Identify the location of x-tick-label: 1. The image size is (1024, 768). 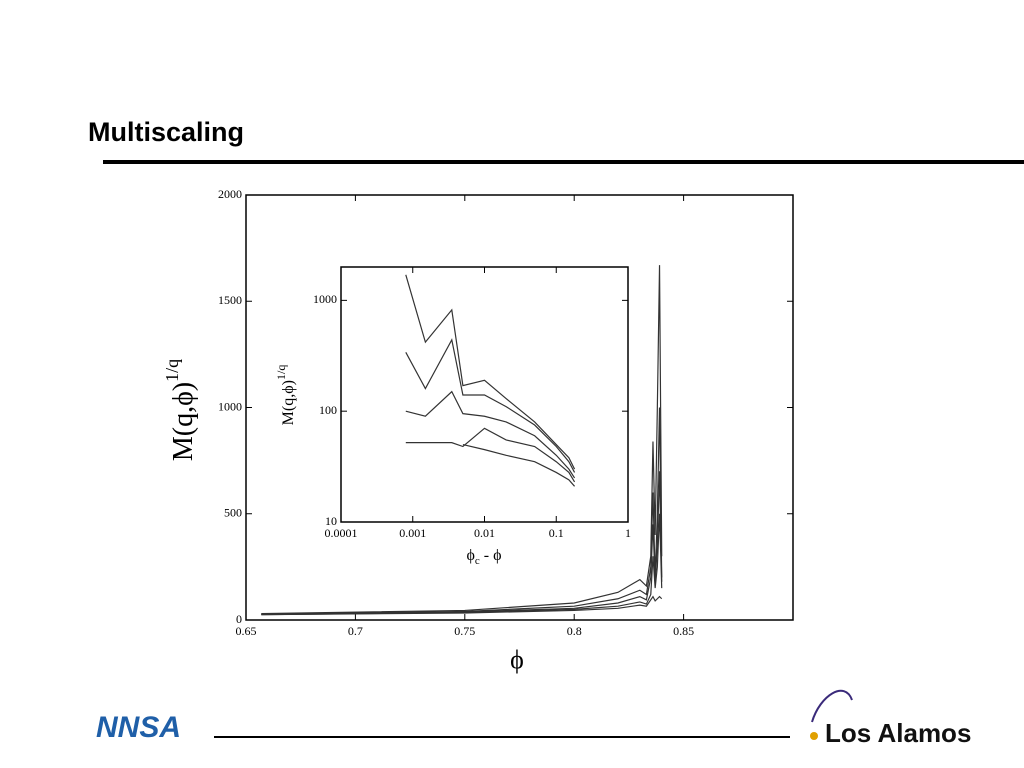
(628, 533).